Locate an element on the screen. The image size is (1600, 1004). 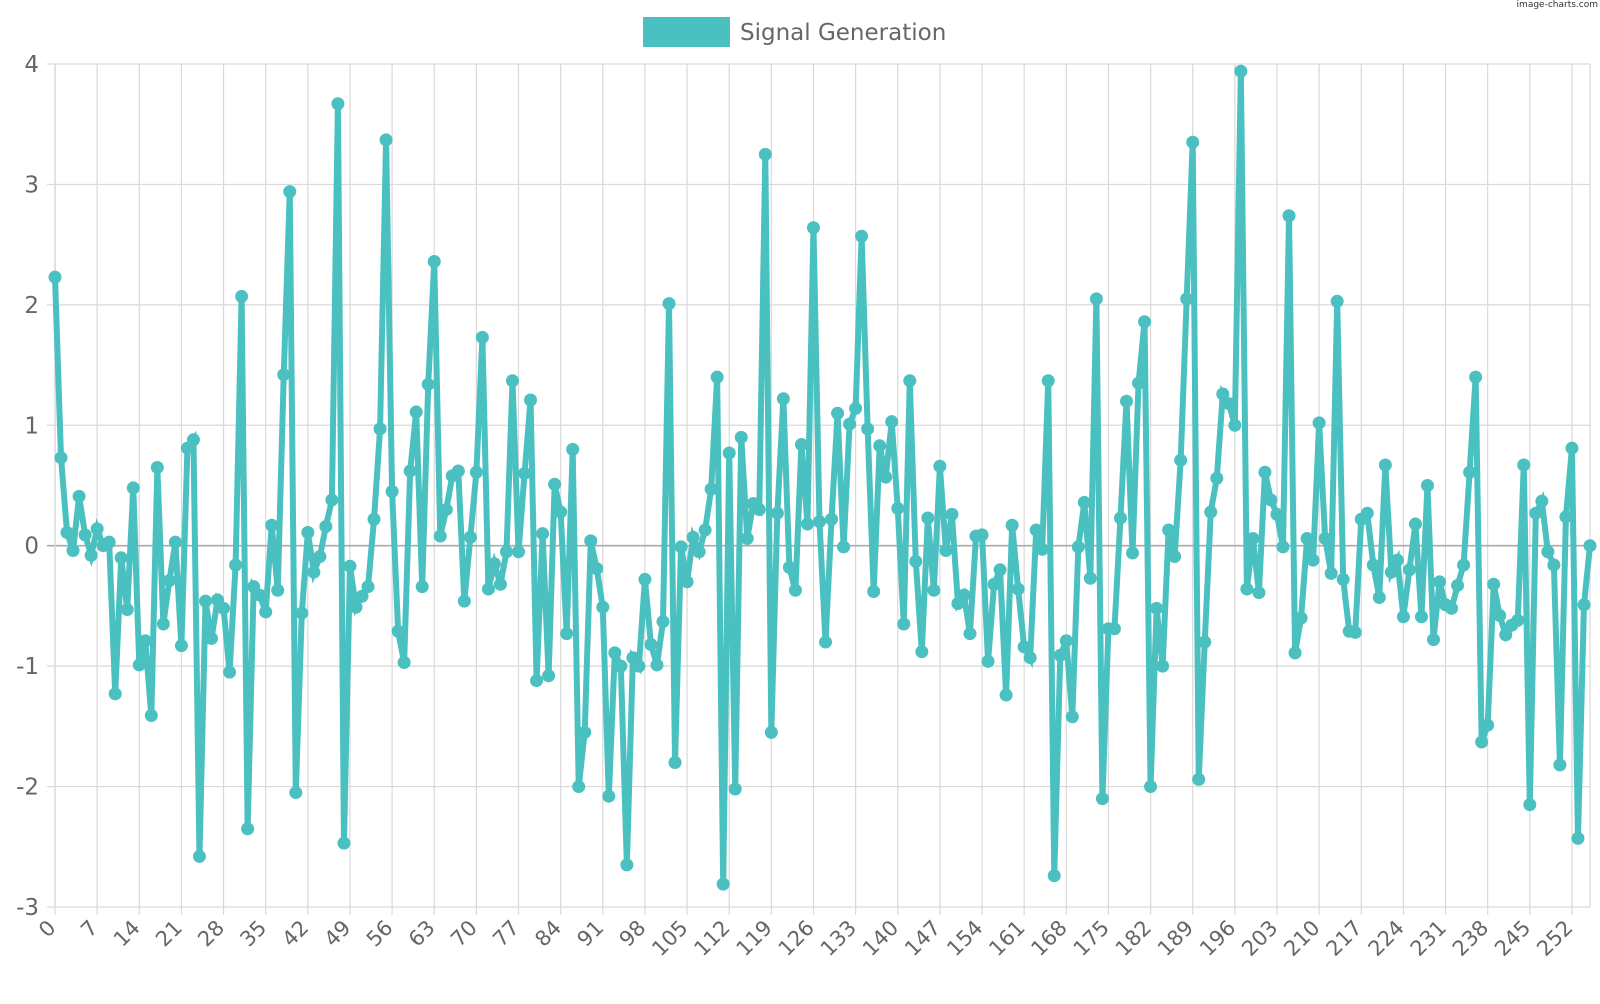
x-tick-label: 56 is located at coordinates (380, 934).